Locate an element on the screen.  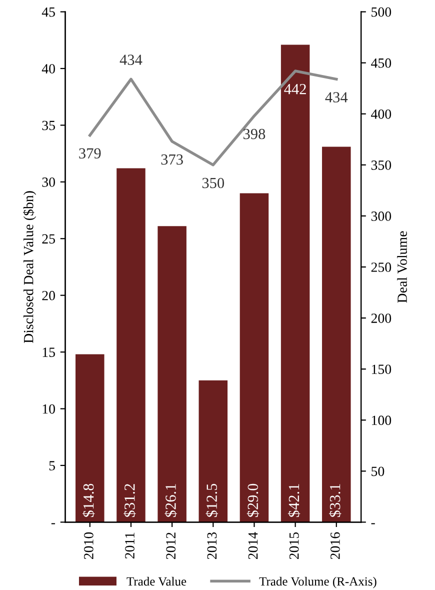
y2-tick-label: 350 is located at coordinates (381, 165).